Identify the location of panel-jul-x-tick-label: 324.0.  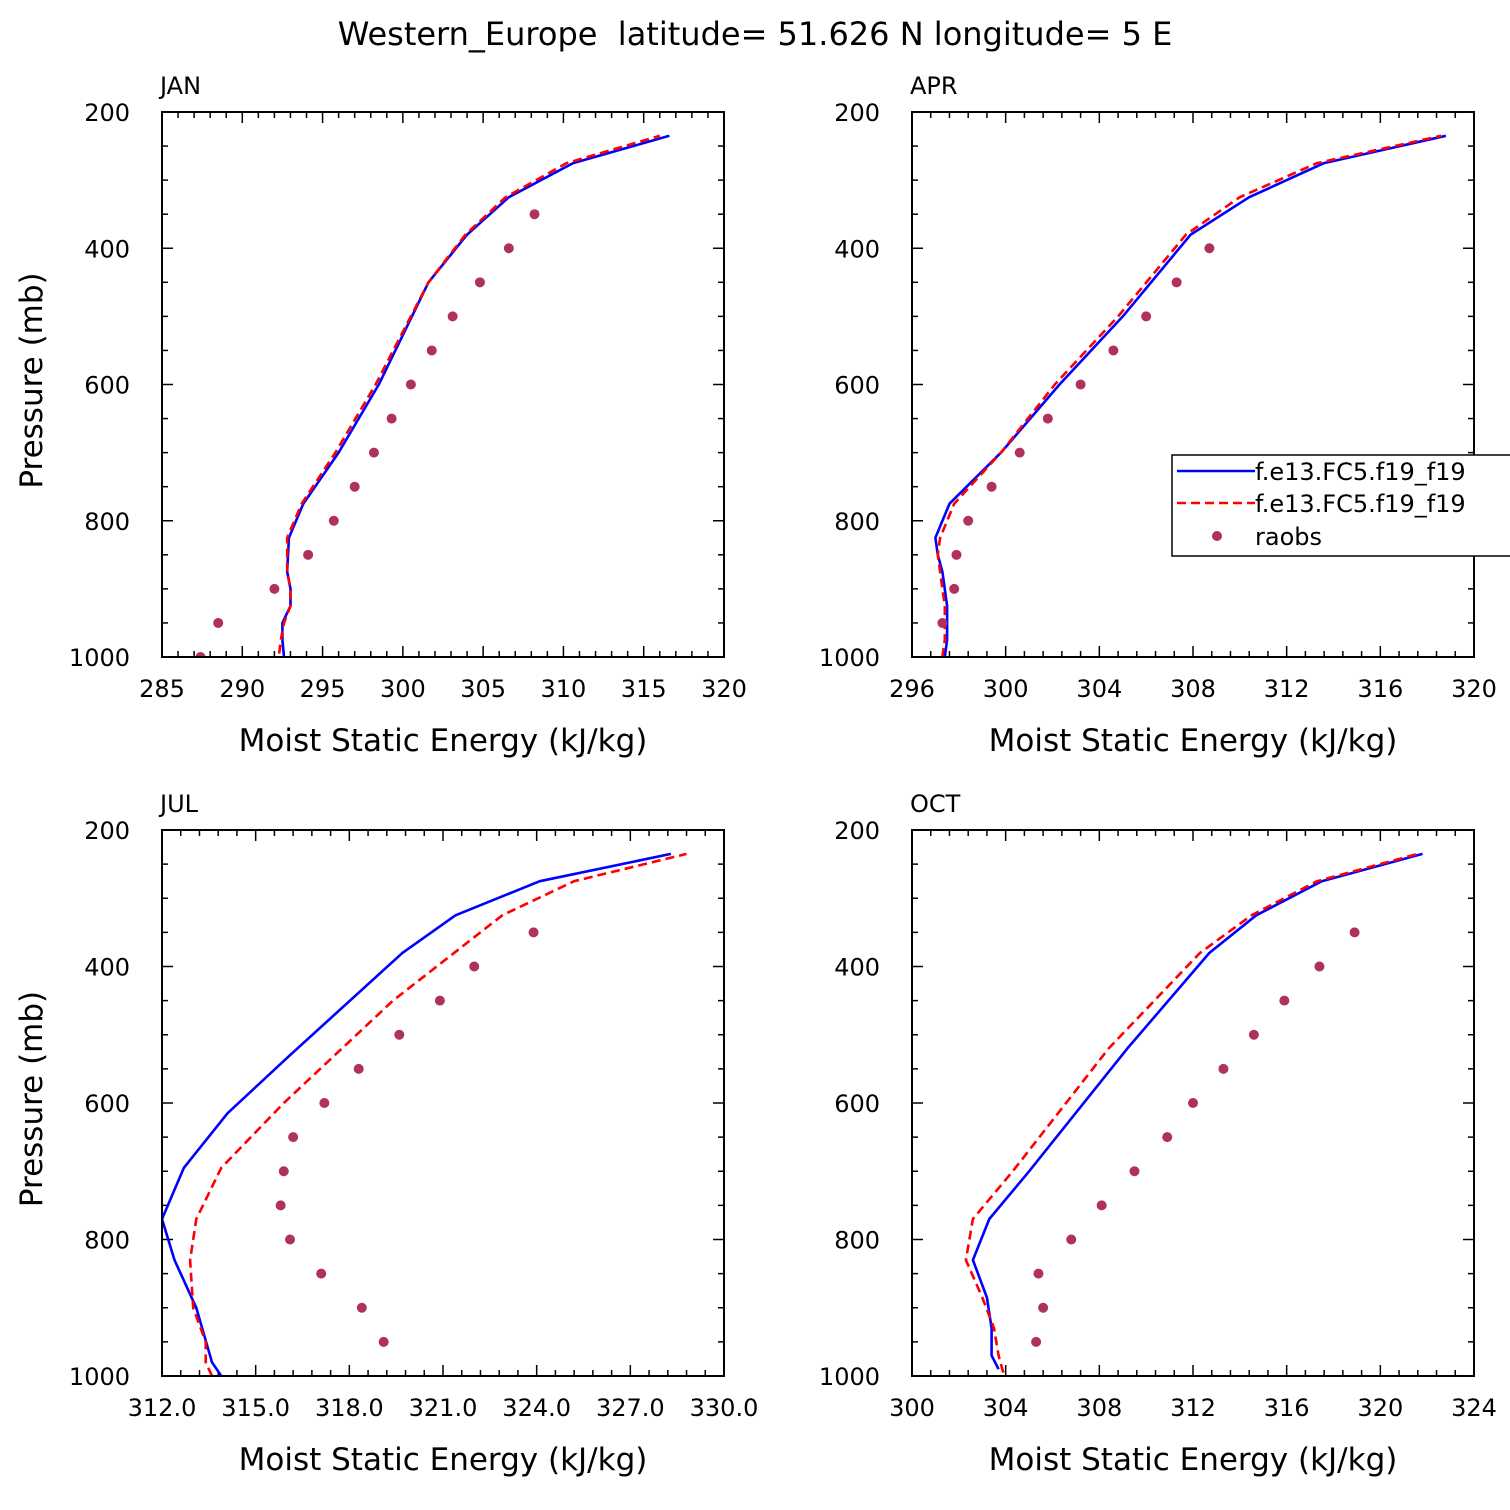
(536, 1408).